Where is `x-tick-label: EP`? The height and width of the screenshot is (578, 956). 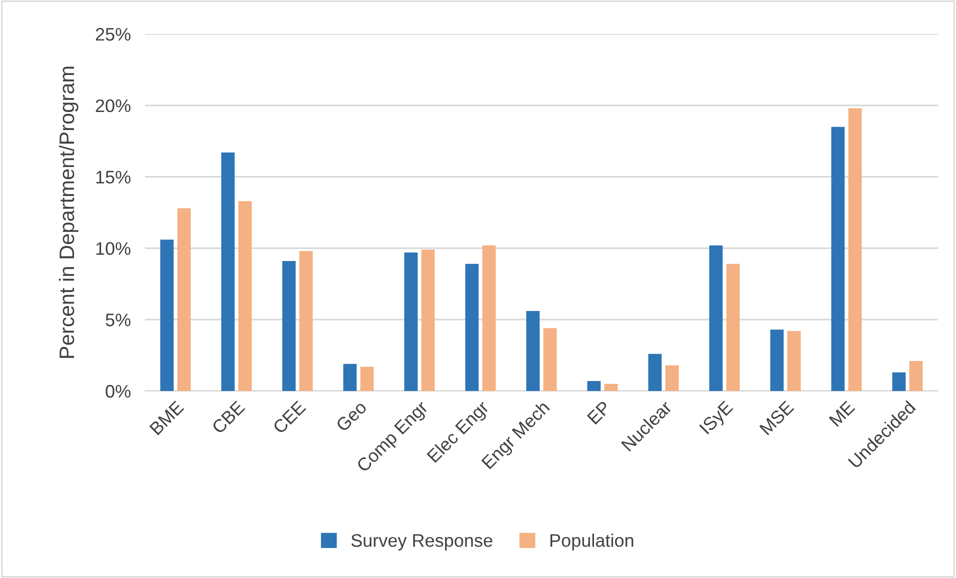
x-tick-label: EP is located at coordinates (599, 412).